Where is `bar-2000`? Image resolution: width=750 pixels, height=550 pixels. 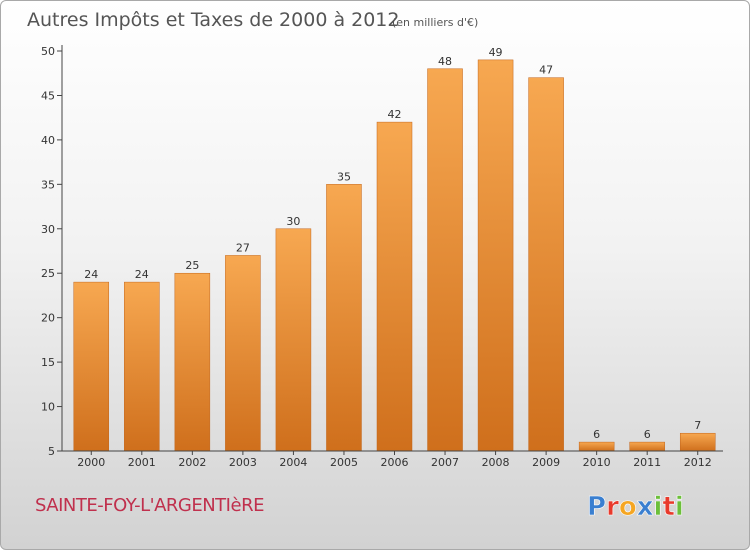
bar-2000 is located at coordinates (91, 366).